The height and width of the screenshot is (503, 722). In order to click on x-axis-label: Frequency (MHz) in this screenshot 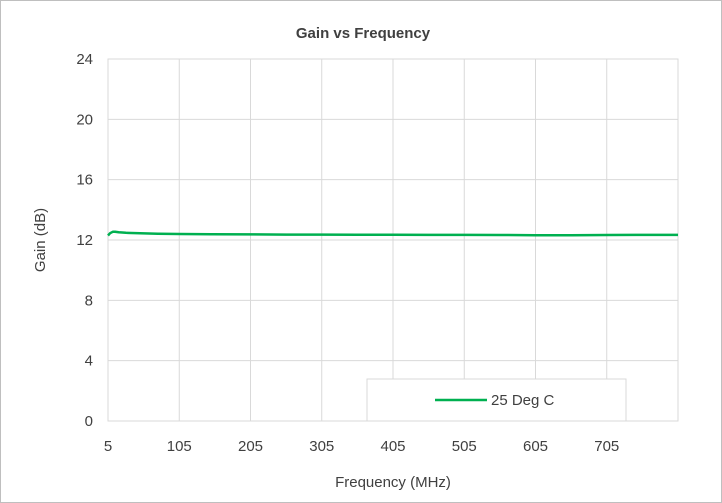, I will do `click(393, 482)`.